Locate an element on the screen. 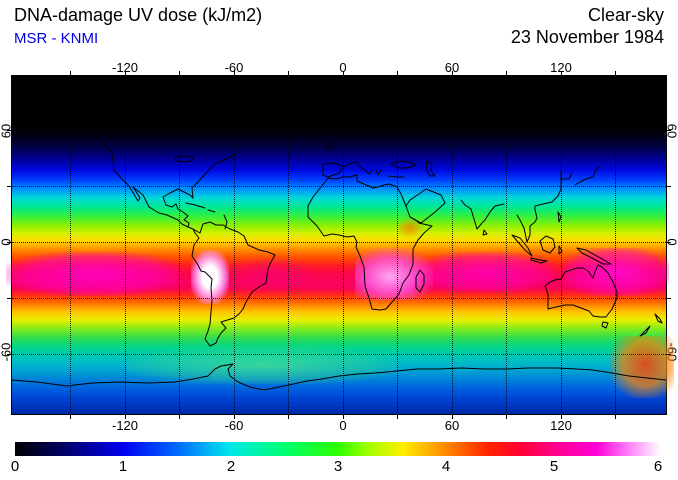 The height and width of the screenshot is (480, 678). colorbar-tick-label: 6 is located at coordinates (658, 466).